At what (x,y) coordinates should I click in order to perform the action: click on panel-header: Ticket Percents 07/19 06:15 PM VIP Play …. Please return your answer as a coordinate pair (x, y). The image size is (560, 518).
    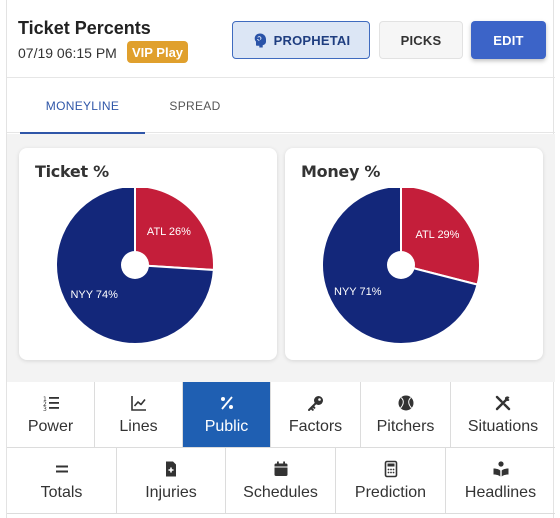
    Looking at the image, I should click on (281, 39).